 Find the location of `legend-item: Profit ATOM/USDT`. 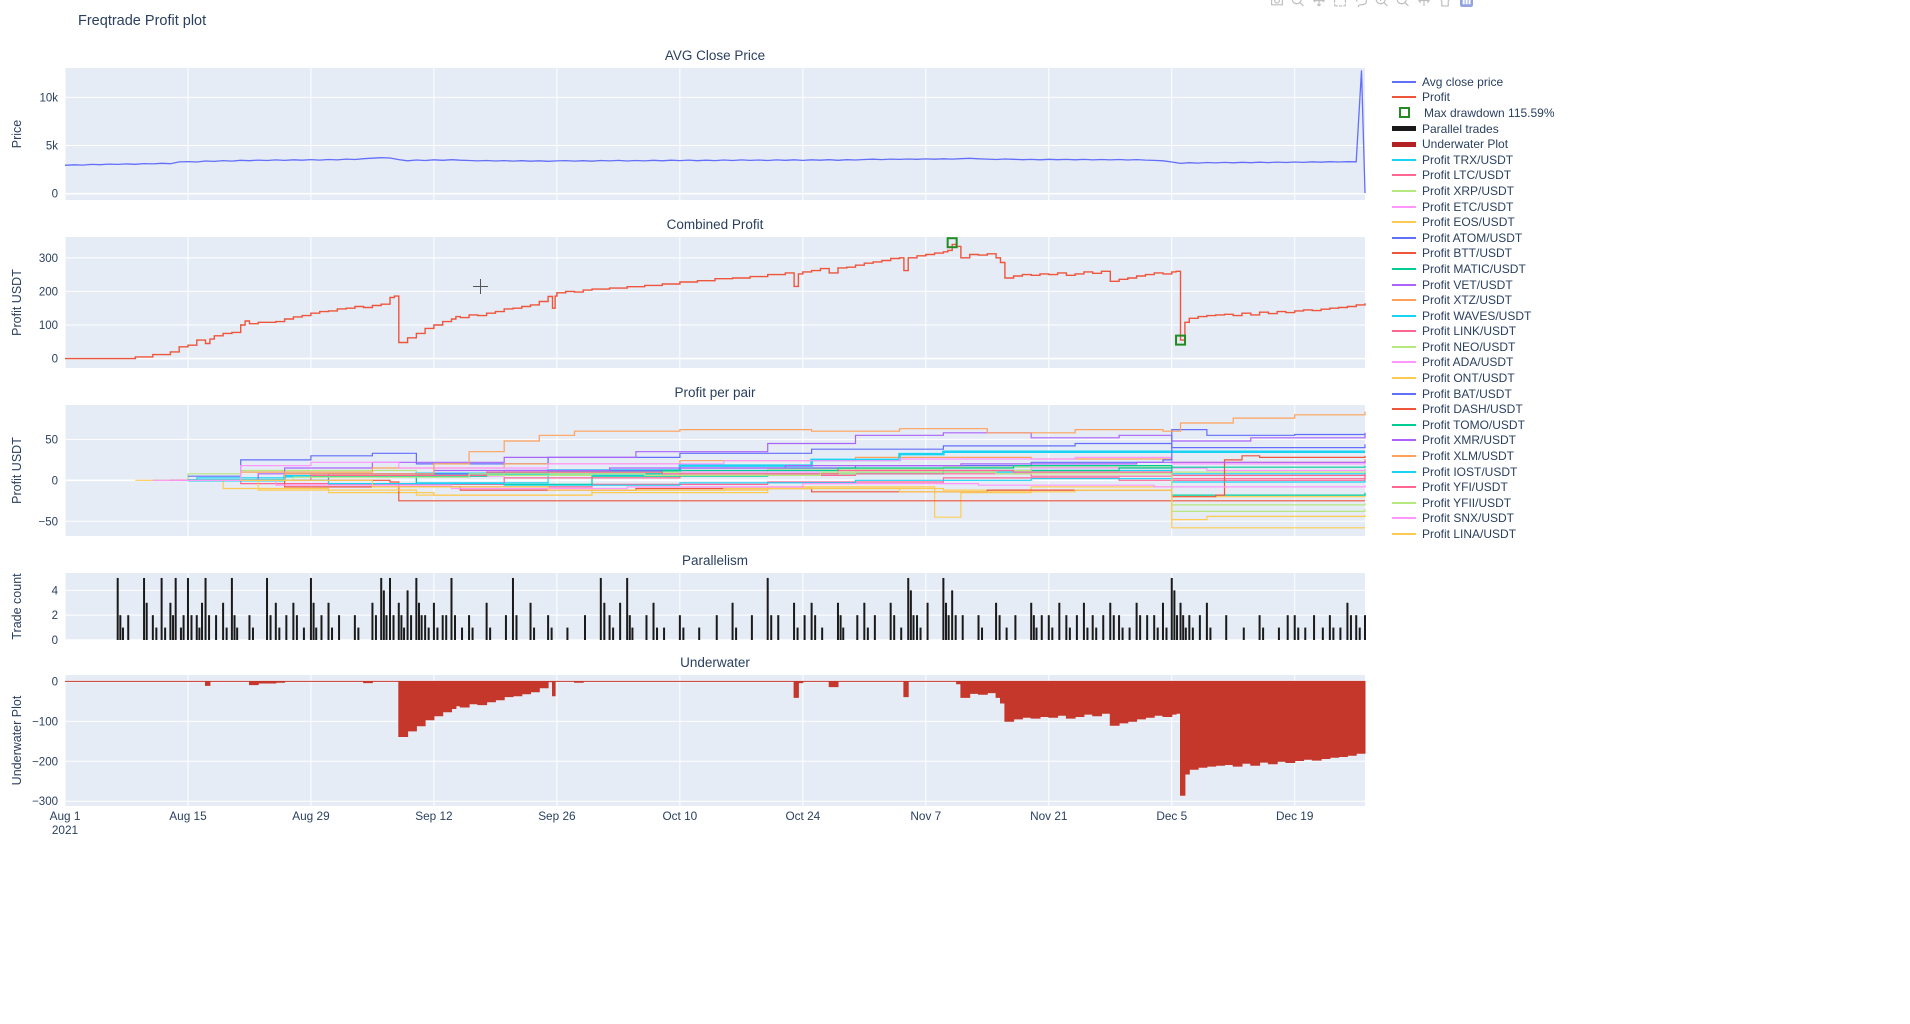

legend-item: Profit ATOM/USDT is located at coordinates (1477, 238).